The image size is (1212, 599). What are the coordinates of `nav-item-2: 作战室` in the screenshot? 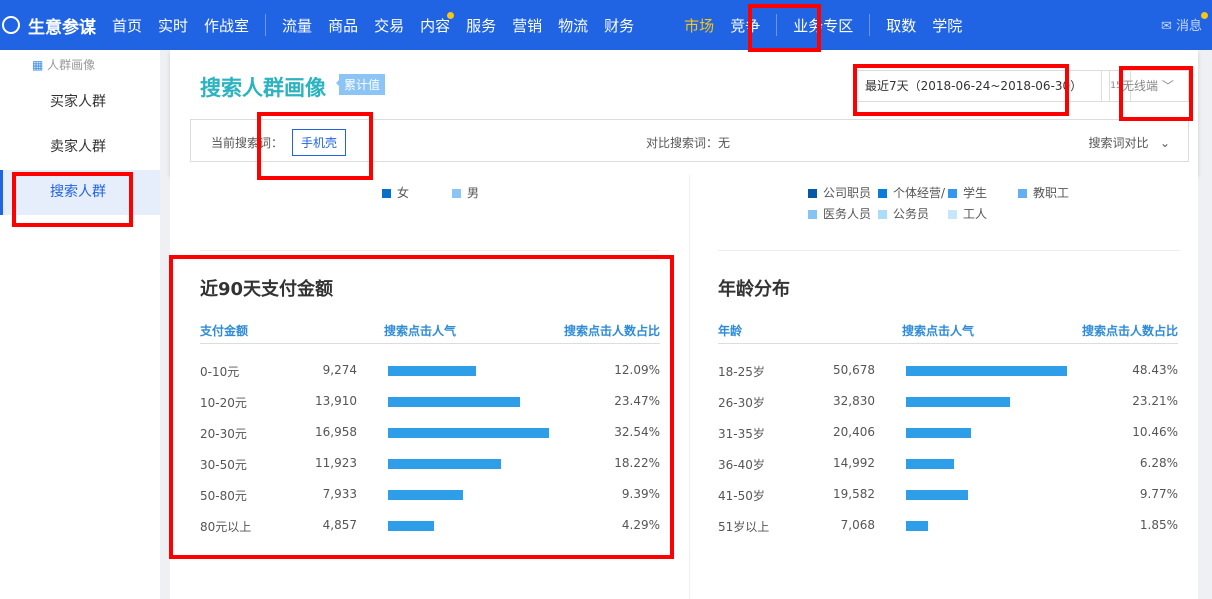 It's located at (227, 25).